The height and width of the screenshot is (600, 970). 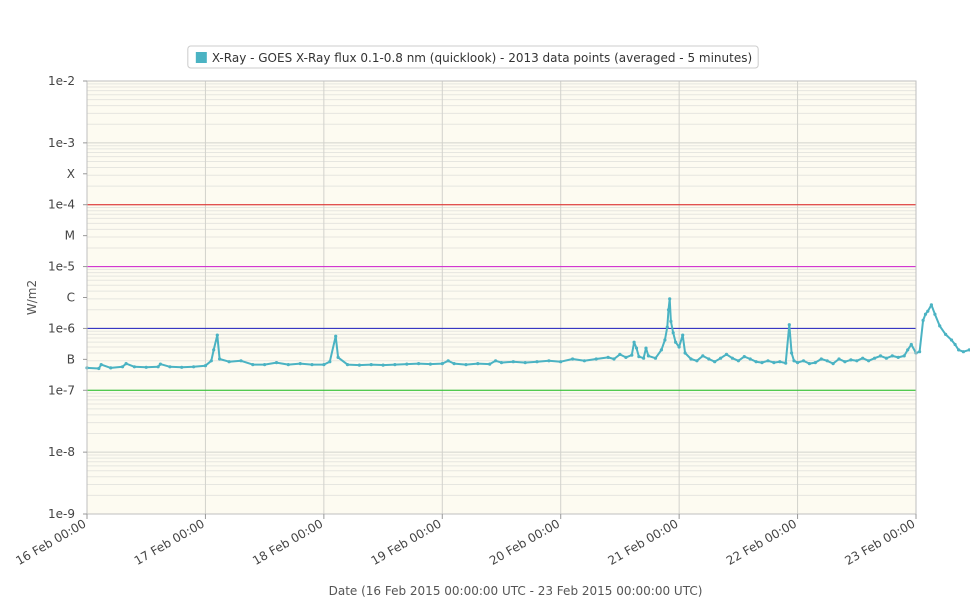 I want to click on legend-box, so click(x=473, y=57).